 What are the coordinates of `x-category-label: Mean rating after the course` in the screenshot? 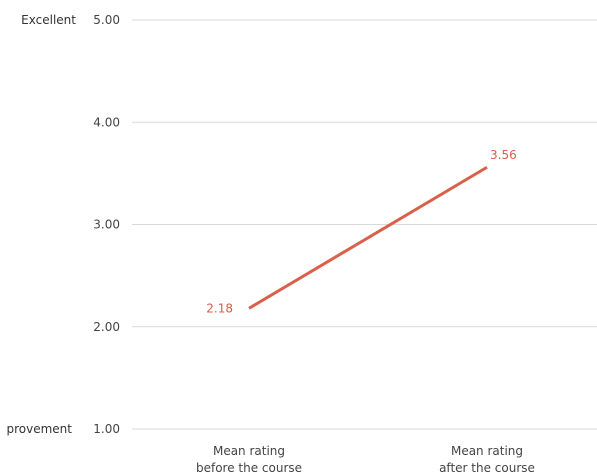 It's located at (487, 459).